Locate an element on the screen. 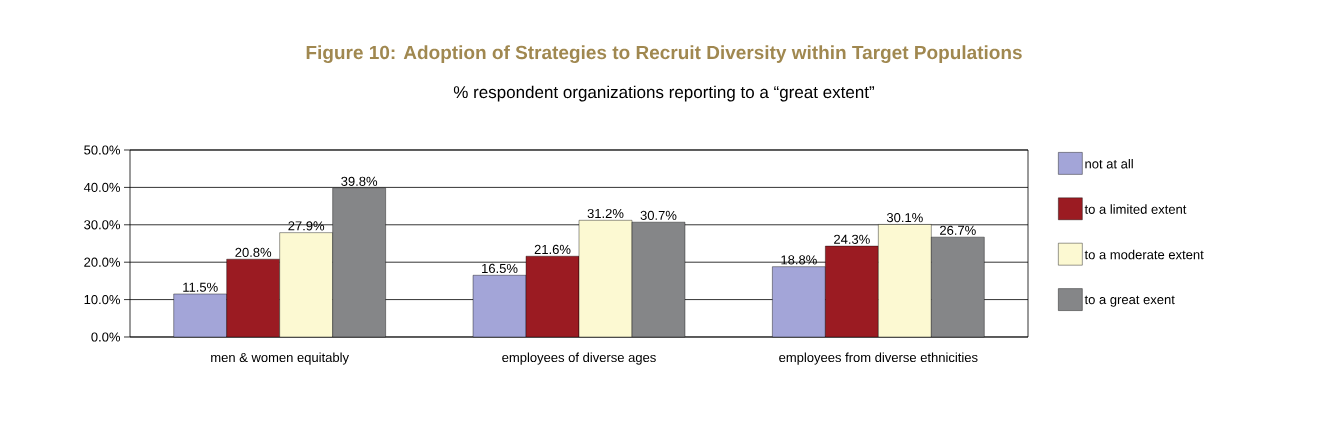 This screenshot has height=427, width=1328. x-tick-label: employees of diverse ages is located at coordinates (579, 358).